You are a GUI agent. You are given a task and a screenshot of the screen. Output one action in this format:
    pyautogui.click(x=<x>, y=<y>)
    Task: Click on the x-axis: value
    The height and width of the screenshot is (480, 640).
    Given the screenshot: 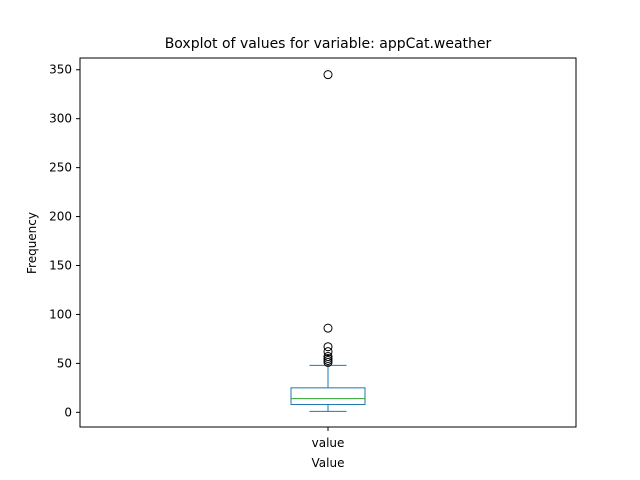 What is the action you would take?
    pyautogui.click(x=328, y=438)
    